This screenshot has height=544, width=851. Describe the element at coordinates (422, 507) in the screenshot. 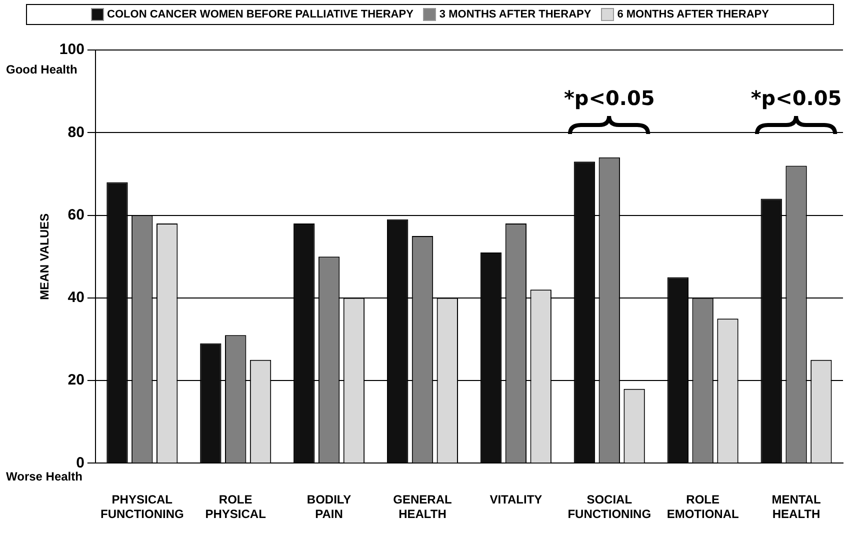

I see `x-tick-label: GENERAL HEALTH` at that location.